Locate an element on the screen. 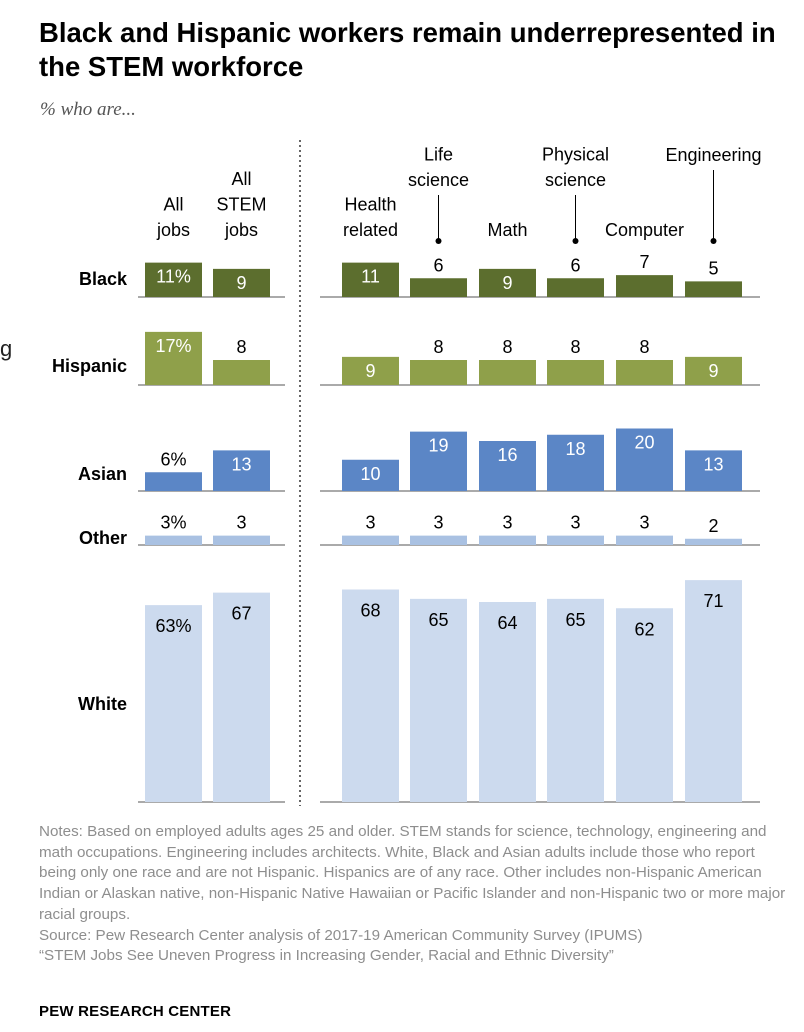 The width and height of the screenshot is (804, 1032). value-label-white-math: 64 is located at coordinates (507, 623).